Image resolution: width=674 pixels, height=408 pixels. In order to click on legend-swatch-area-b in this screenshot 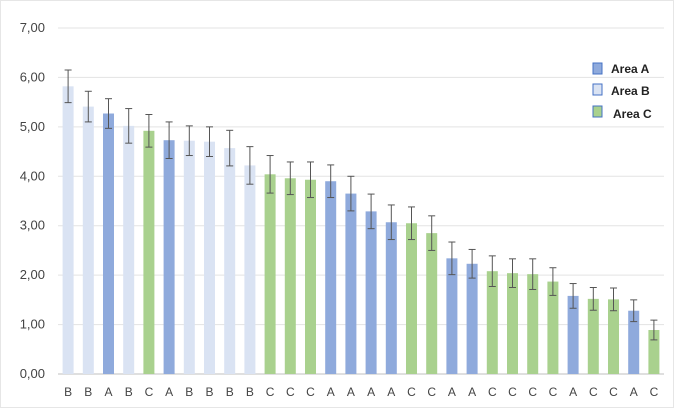, I will do `click(597, 89)`.